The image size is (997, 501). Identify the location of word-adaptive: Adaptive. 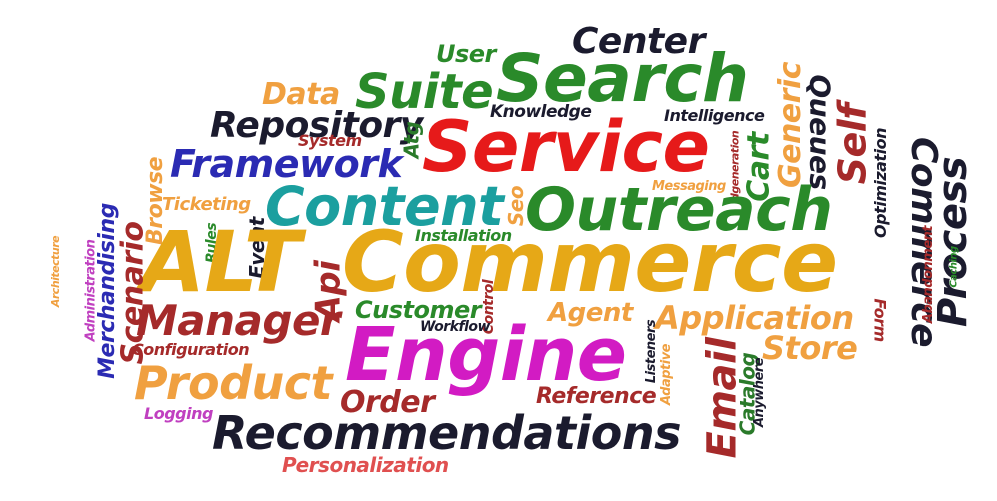
(667, 374).